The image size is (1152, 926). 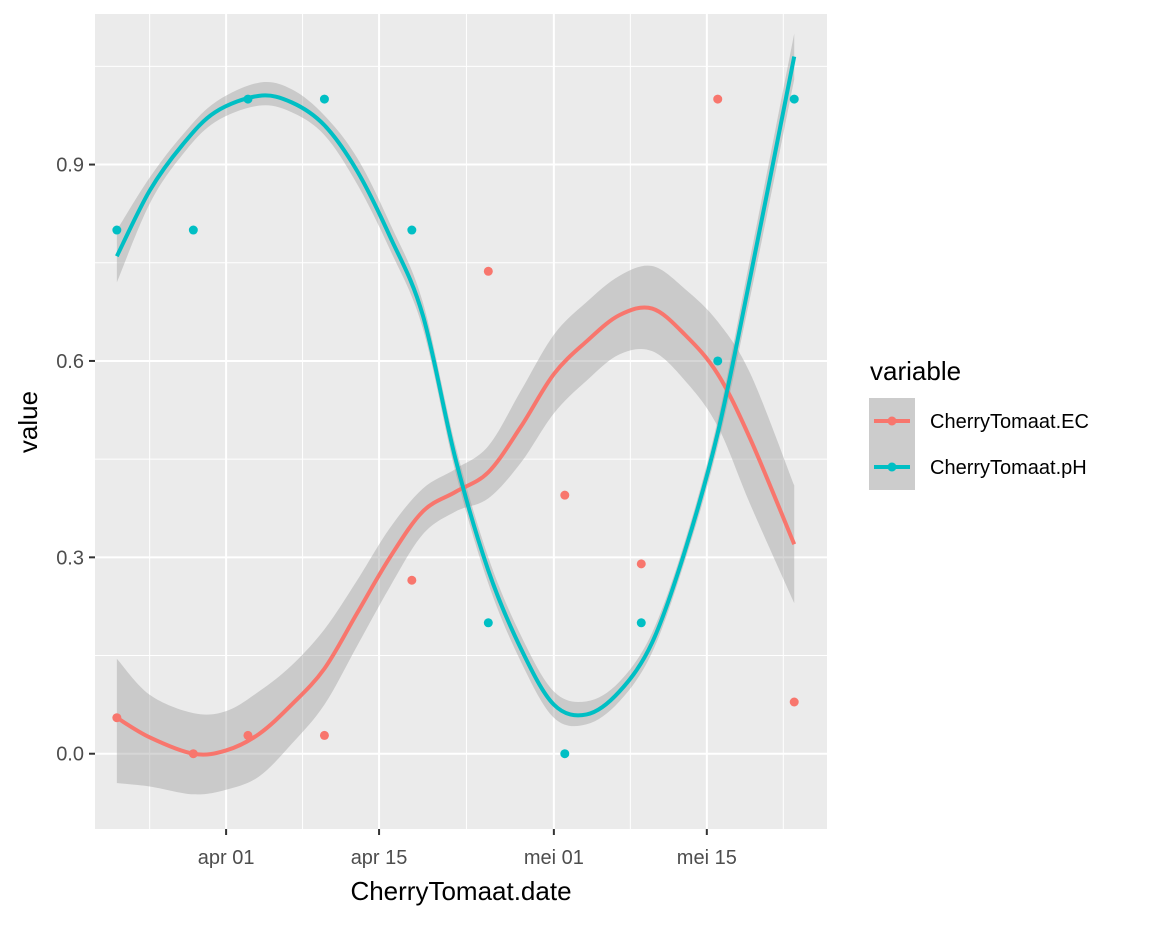 What do you see at coordinates (892, 421) in the screenshot?
I see `legend-key-point-cherrytomaat-ec` at bounding box center [892, 421].